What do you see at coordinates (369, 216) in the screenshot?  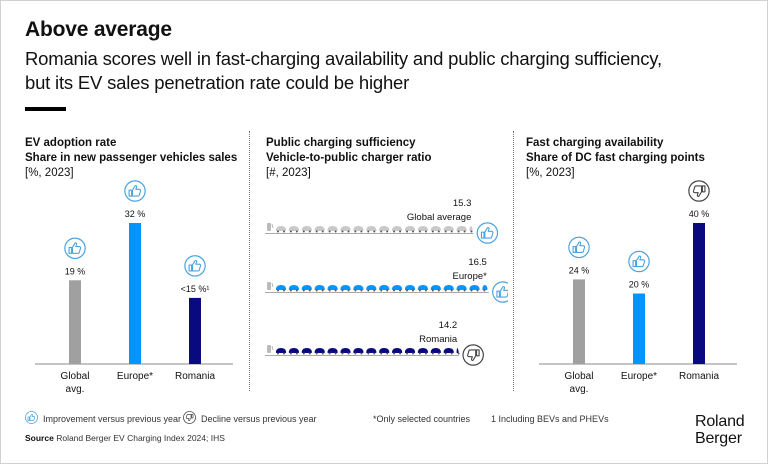 I see `pictogram-row-0: 15.3 Global average` at bounding box center [369, 216].